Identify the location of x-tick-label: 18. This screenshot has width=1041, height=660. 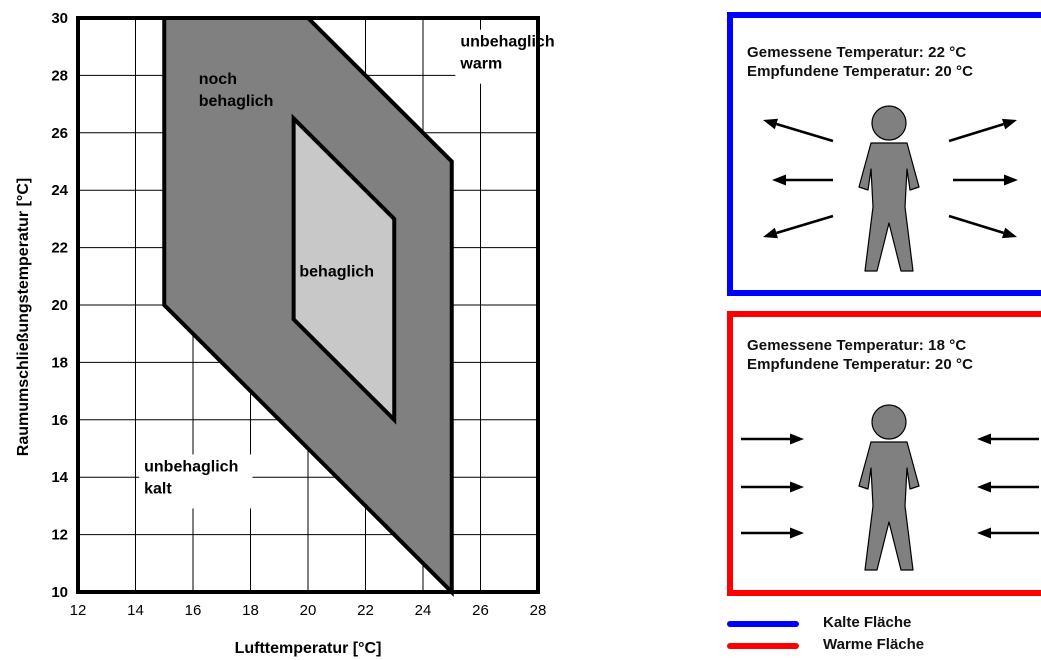
(250, 610).